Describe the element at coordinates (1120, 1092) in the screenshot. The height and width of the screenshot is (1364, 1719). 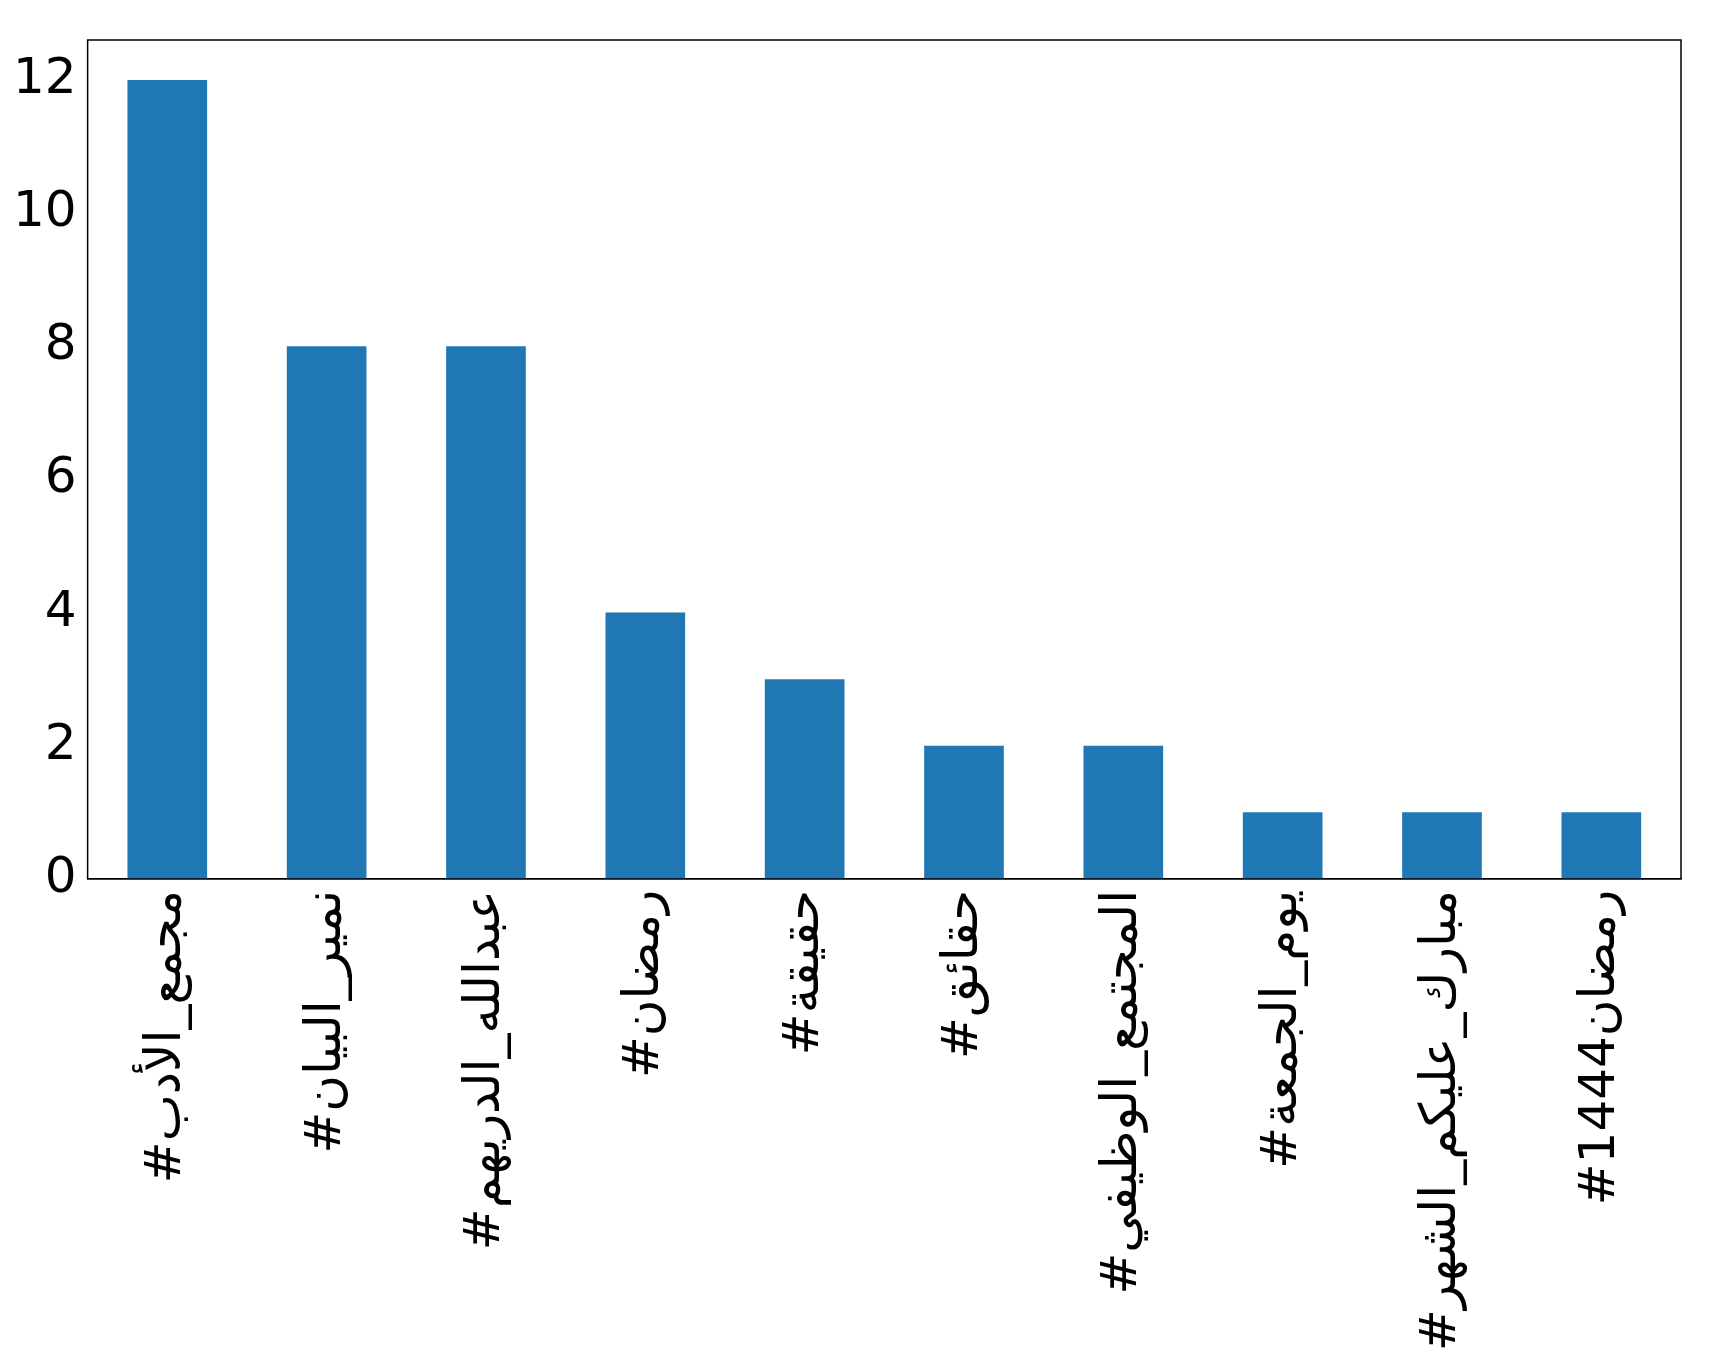
I see `x-tick-label: #المجتمع_الوظيفي` at that location.